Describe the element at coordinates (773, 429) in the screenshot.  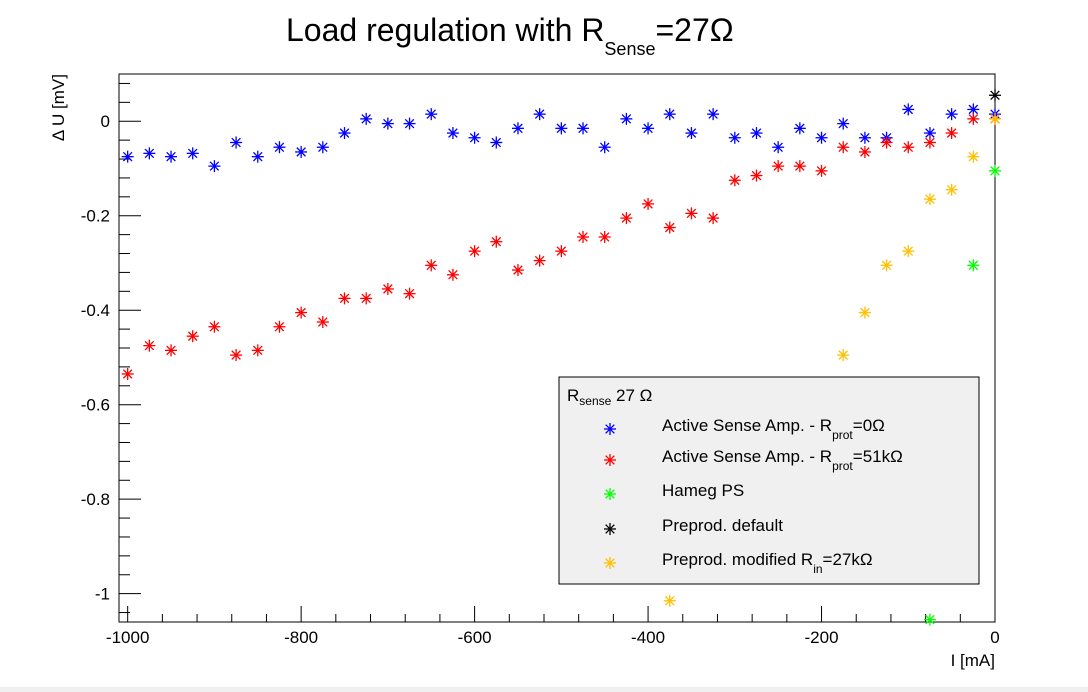
I see `legend-entry-label: Active Sense Amp. - Rprot=0Ω` at that location.